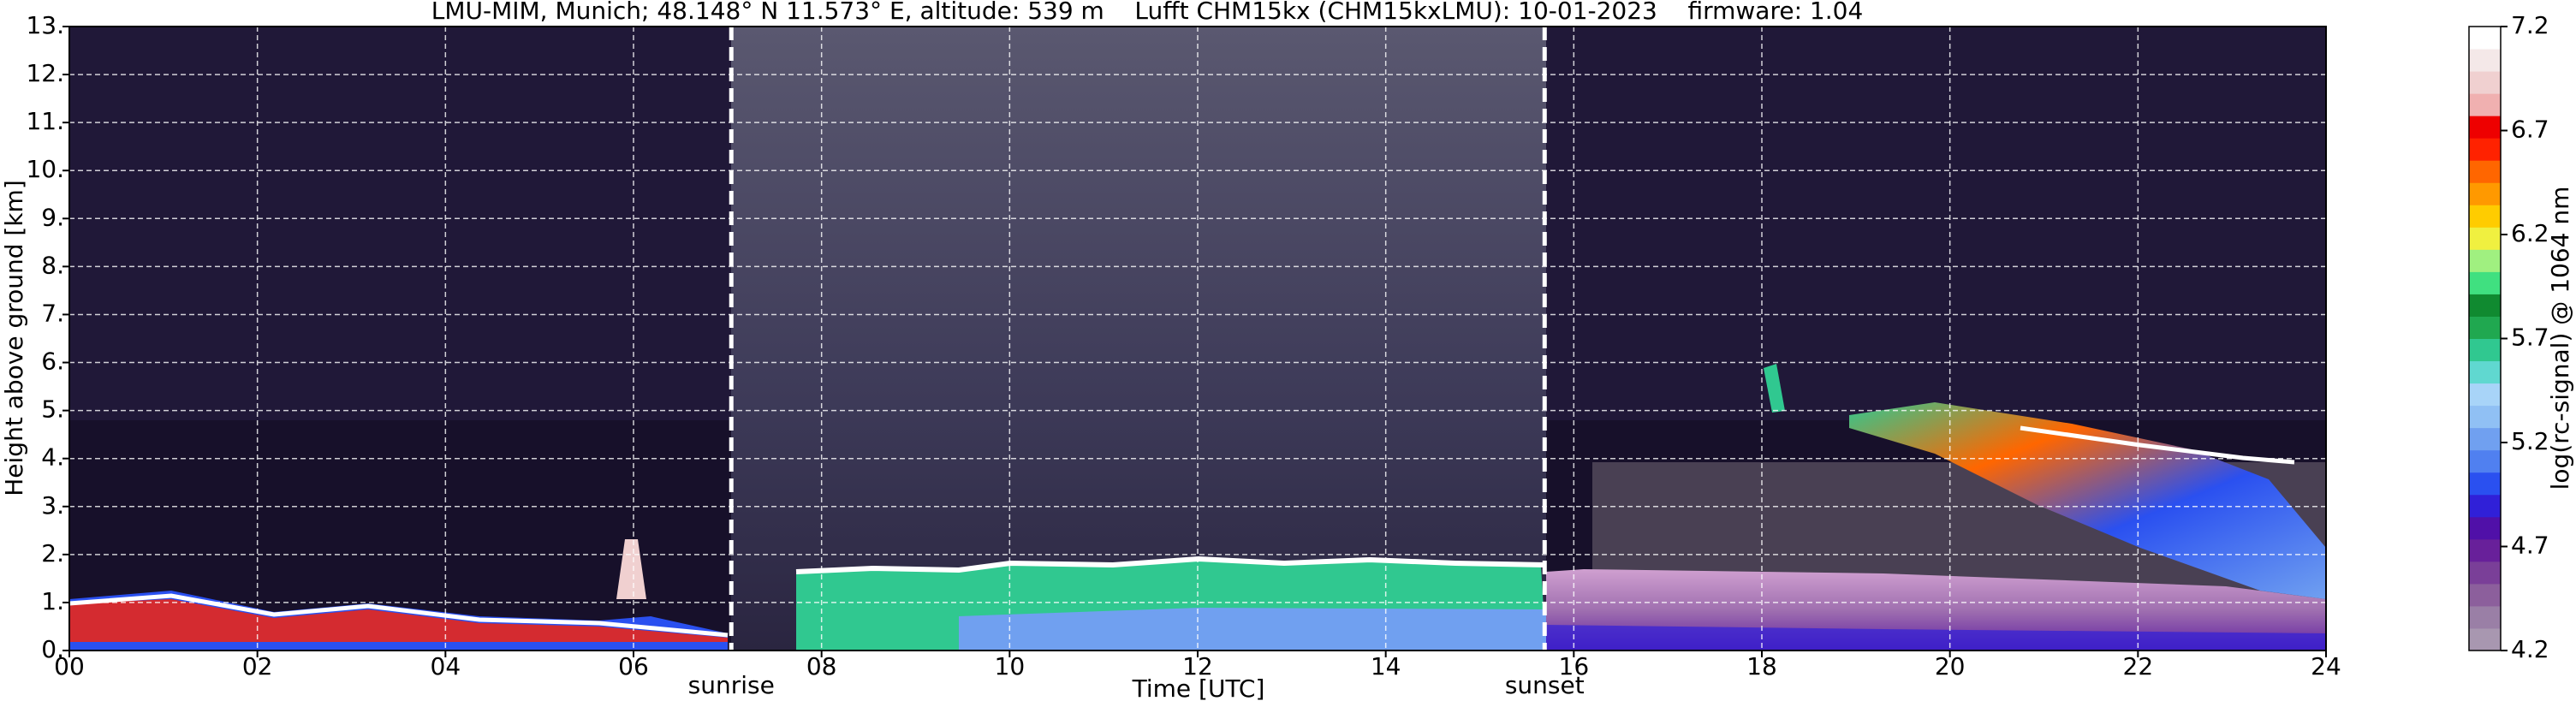  What do you see at coordinates (2157, 445) in the screenshot?
I see `cloud-top` at bounding box center [2157, 445].